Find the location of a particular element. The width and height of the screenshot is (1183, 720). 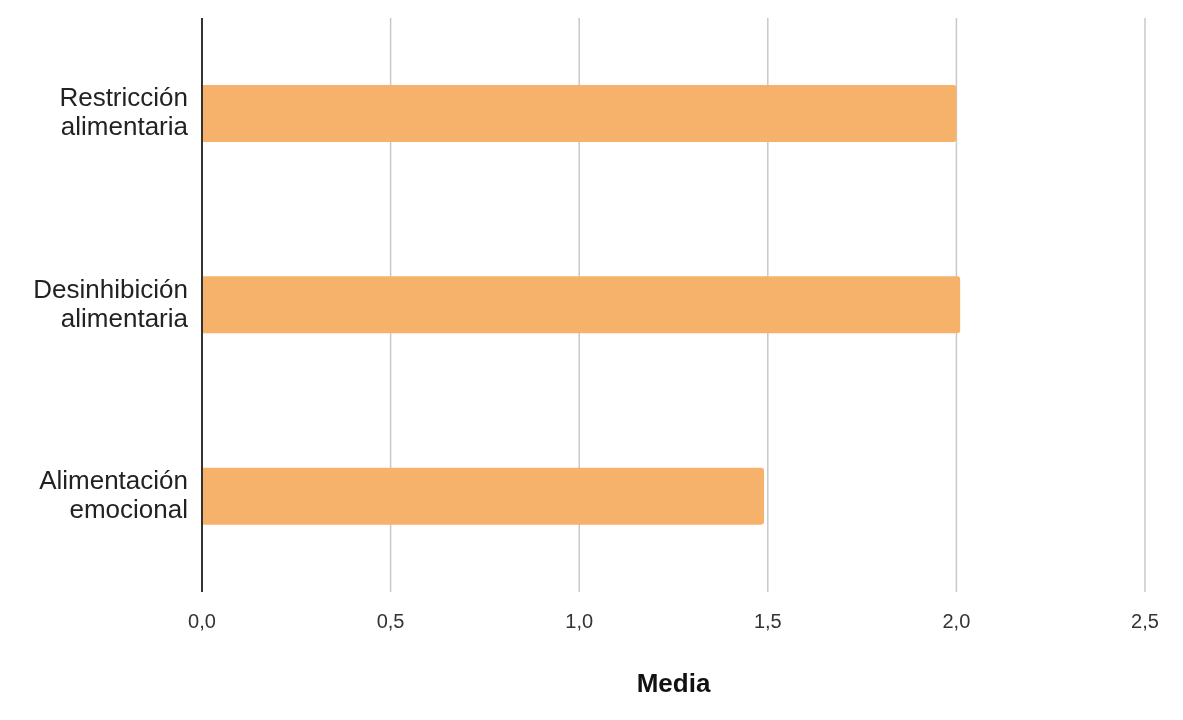

x-tick-label: 2,0 is located at coordinates (956, 621).